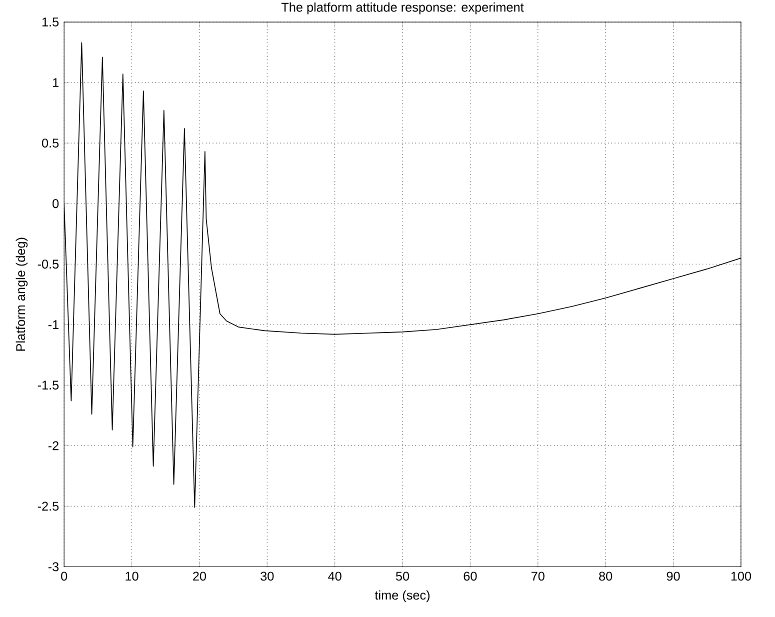 The width and height of the screenshot is (775, 617). I want to click on y-axis-title: Platform angle (deg), so click(22, 294).